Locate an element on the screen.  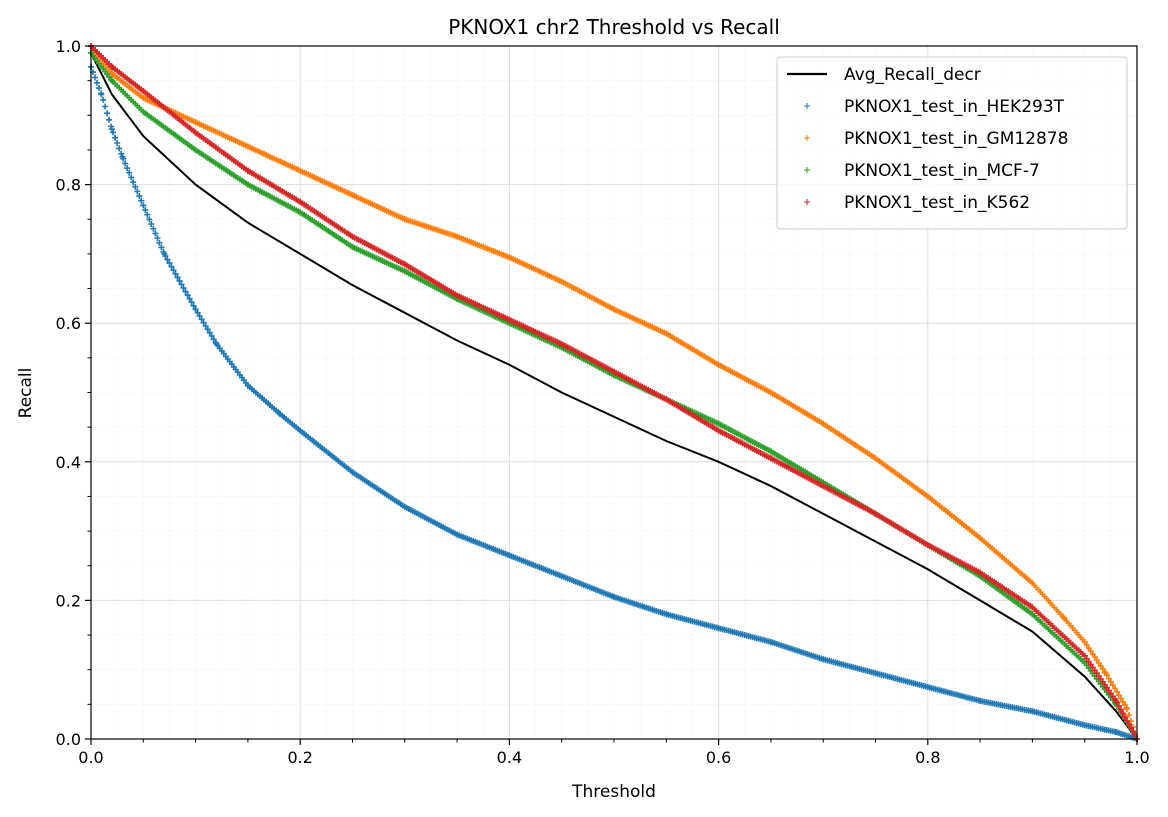
x-tick-label: 0.2 is located at coordinates (299, 757).